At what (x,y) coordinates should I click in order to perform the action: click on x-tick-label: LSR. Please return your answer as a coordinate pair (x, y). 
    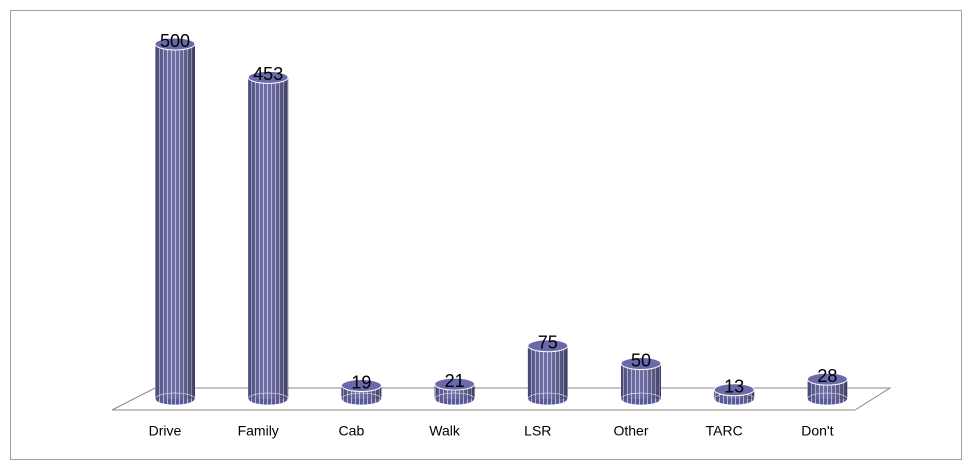
    Looking at the image, I should click on (537, 431).